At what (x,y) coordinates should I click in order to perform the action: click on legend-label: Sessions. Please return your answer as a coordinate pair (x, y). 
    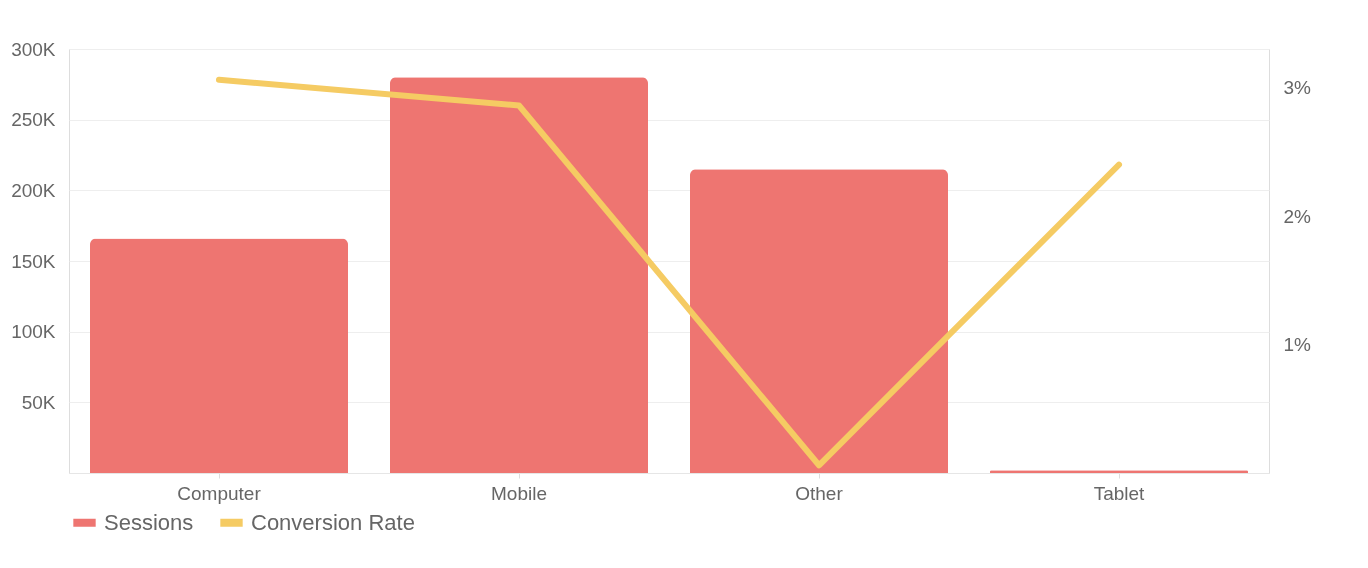
    Looking at the image, I should click on (149, 522).